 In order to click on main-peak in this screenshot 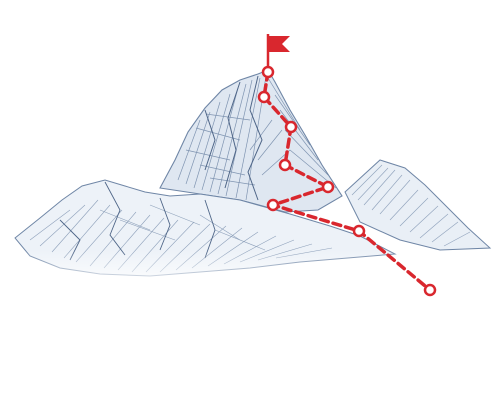, I will do `click(251, 141)`.